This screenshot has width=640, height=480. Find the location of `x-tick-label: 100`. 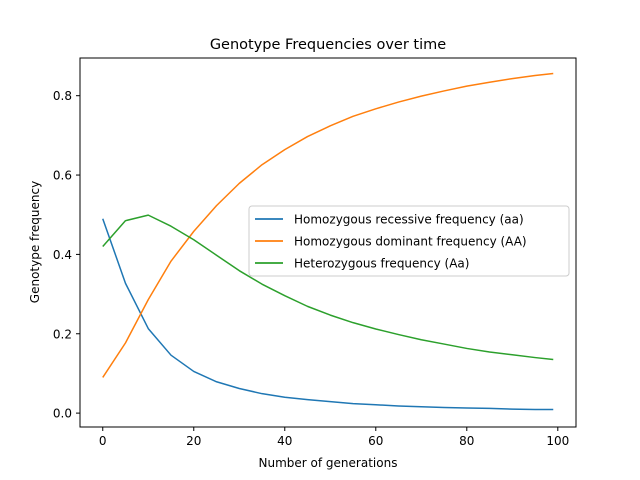

x-tick-label: 100 is located at coordinates (557, 441).